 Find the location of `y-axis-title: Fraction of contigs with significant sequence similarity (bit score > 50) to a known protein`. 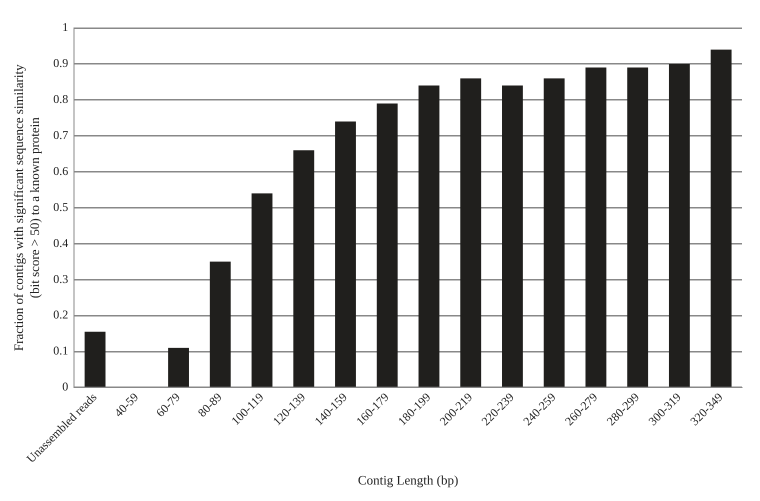

y-axis-title: Fraction of contigs with significant sequence similarity (bit score > 50) to a known protein is located at coordinates (26, 208).